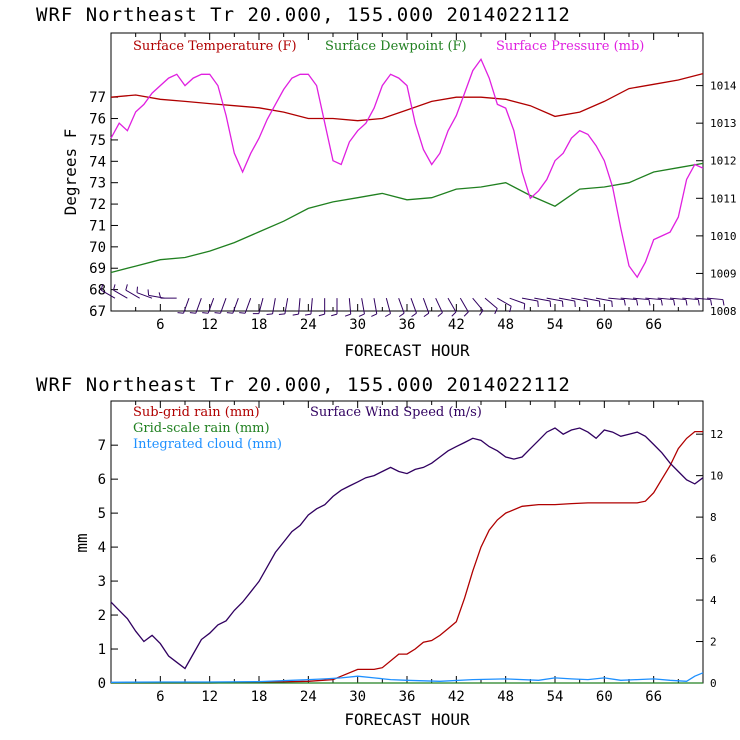 This screenshot has height=740, width=740. What do you see at coordinates (97, 312) in the screenshot?
I see `y-tick-label: 67` at bounding box center [97, 312].